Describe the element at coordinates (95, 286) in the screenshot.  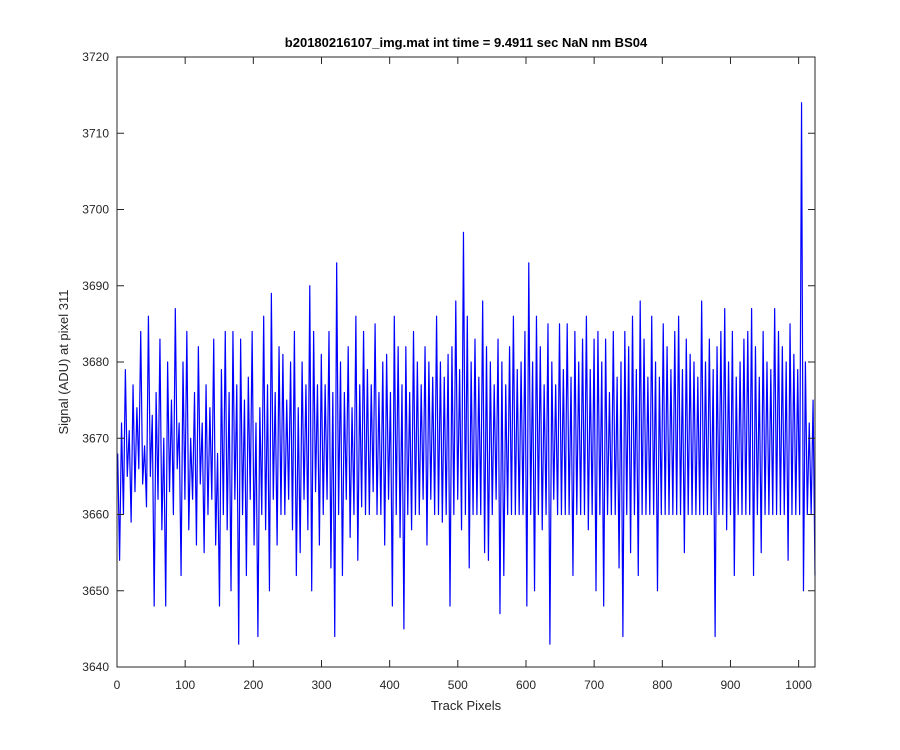
I see `y-tick-label: 3690` at that location.